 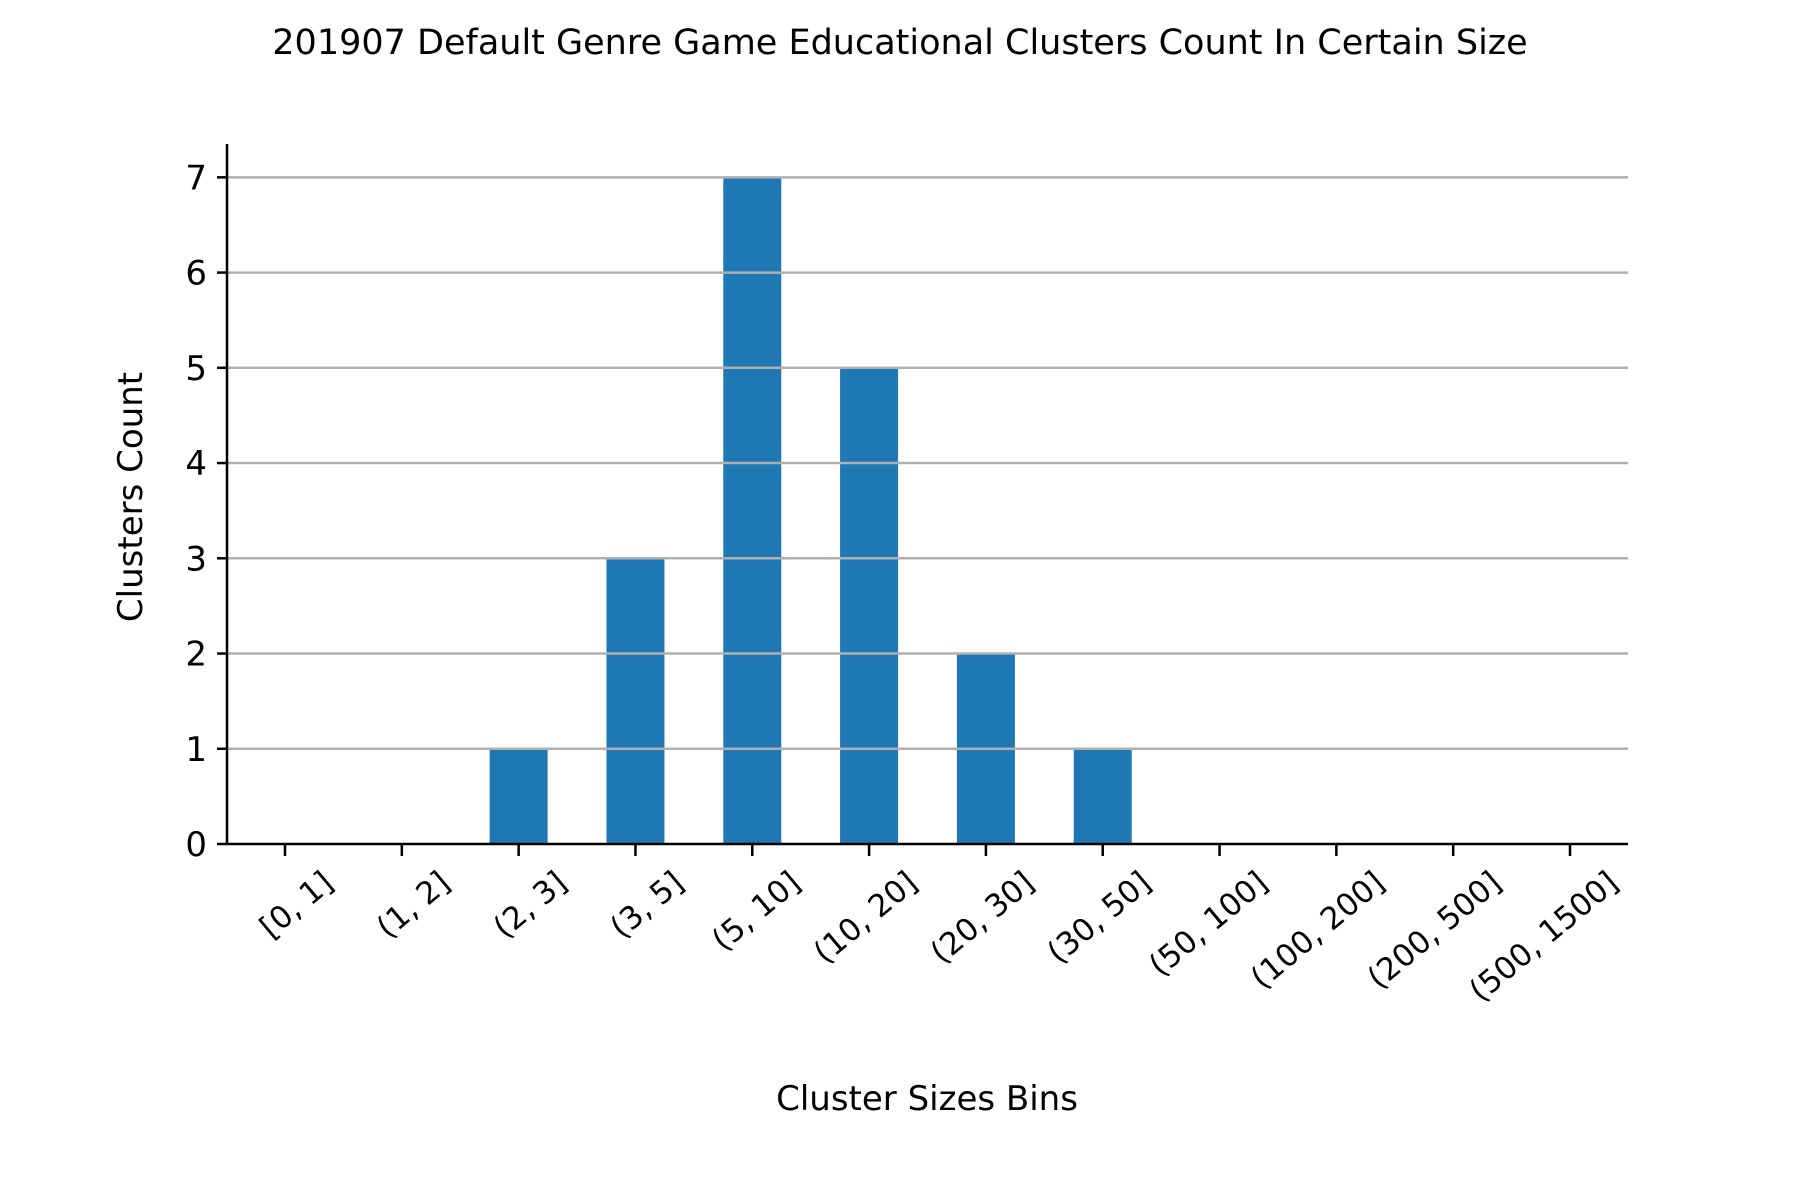 What do you see at coordinates (296, 905) in the screenshot?
I see `x-tick-label-0: [0, 1]` at bounding box center [296, 905].